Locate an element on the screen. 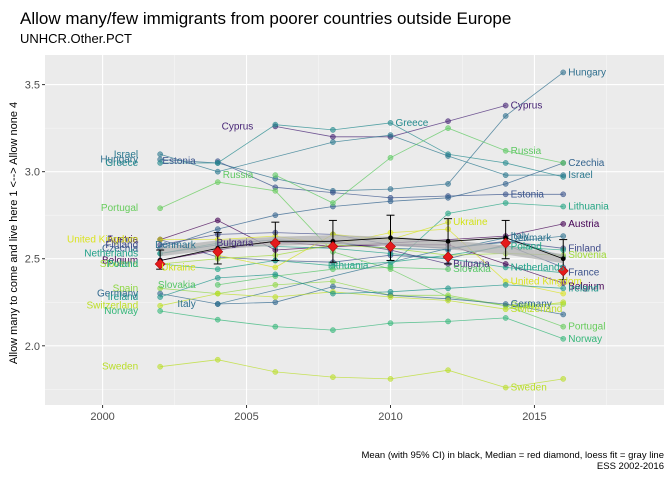 Image resolution: width=672 pixels, height=480 pixels. country-label-right: Finland is located at coordinates (584, 248).